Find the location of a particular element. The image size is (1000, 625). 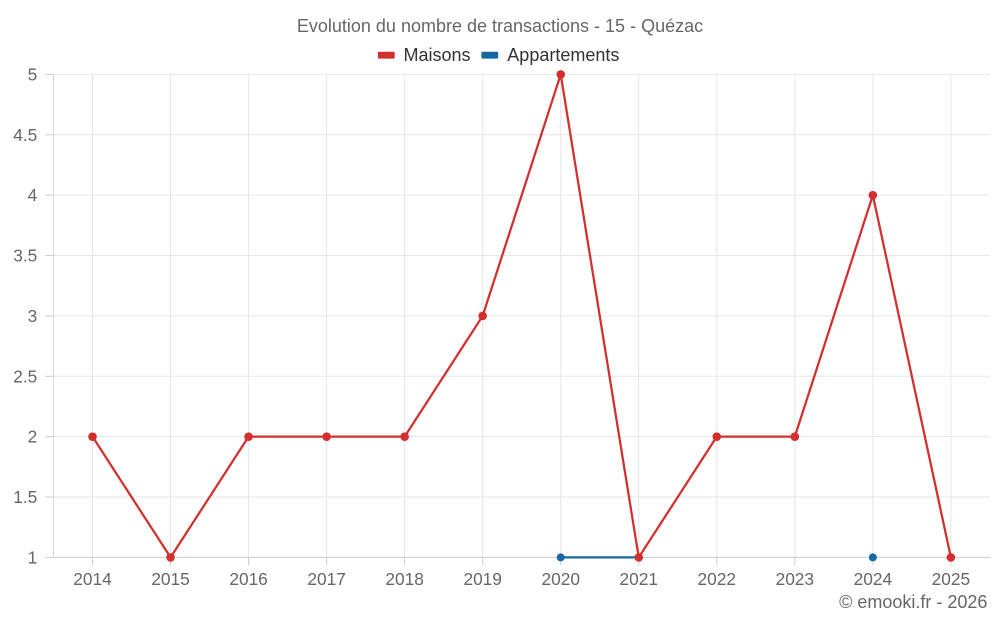

svg-text: © emooki.fr - 2026 is located at coordinates (913, 602).